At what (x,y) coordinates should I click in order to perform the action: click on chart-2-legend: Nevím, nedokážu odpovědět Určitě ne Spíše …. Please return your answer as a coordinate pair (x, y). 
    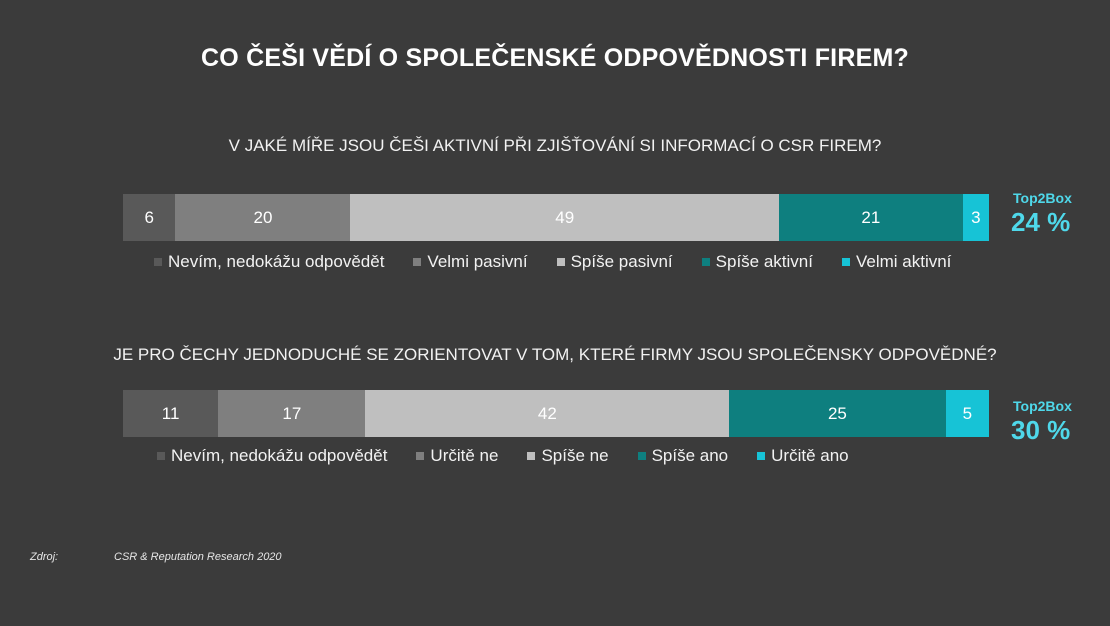
    Looking at the image, I should click on (517, 456).